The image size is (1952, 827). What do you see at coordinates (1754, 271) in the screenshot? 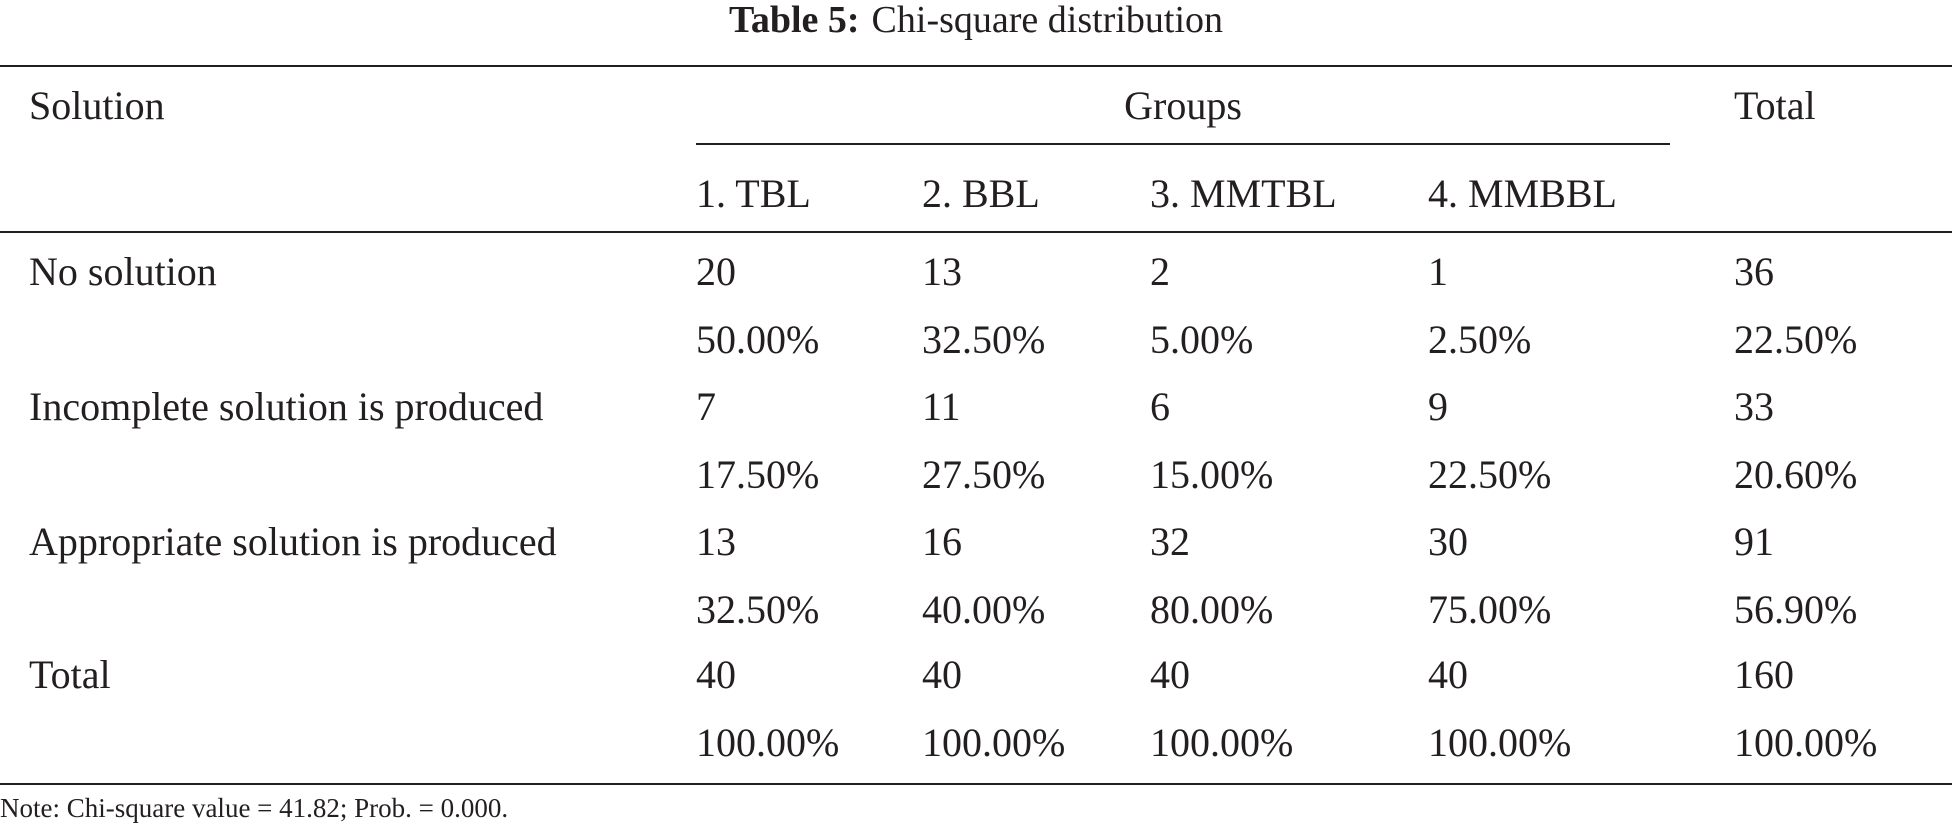
I see `total-count-cell: 36` at bounding box center [1754, 271].